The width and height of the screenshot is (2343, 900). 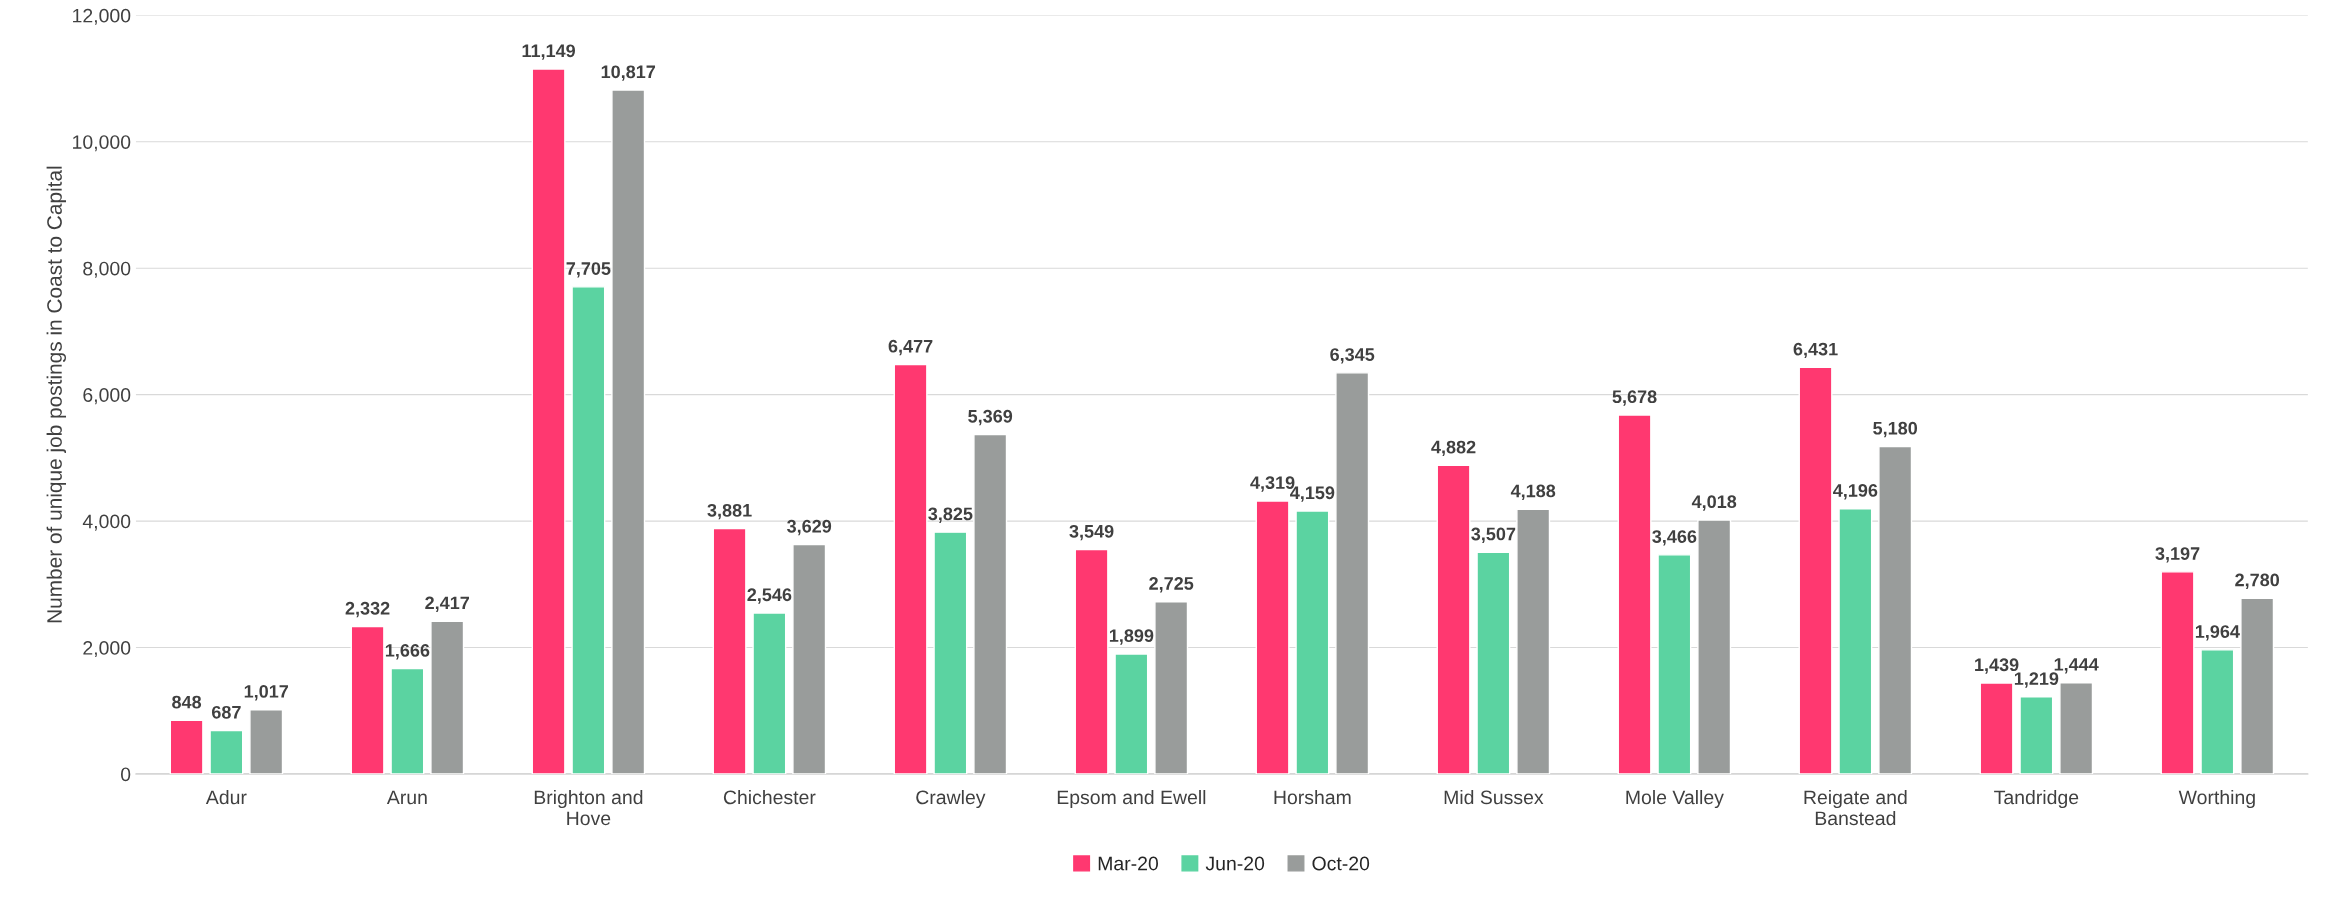 I want to click on x-tick-label: Reigate and Banstead, so click(x=1855, y=807).